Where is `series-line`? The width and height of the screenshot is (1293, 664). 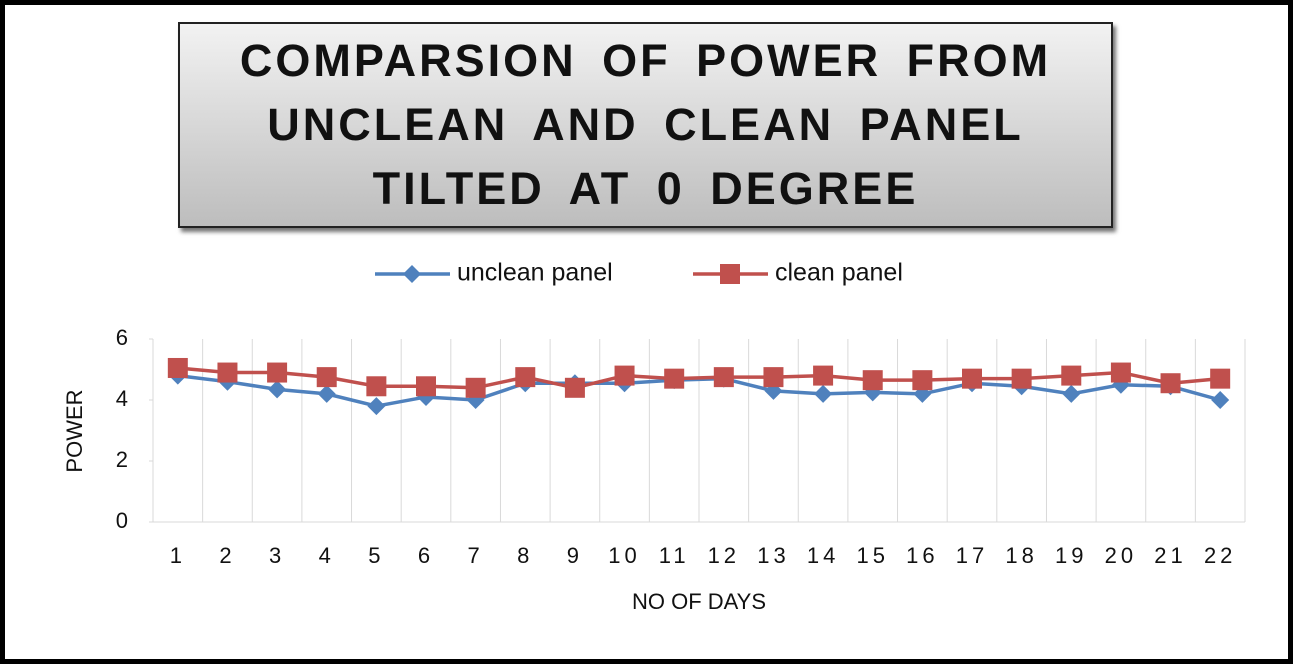
series-line is located at coordinates (699, 378).